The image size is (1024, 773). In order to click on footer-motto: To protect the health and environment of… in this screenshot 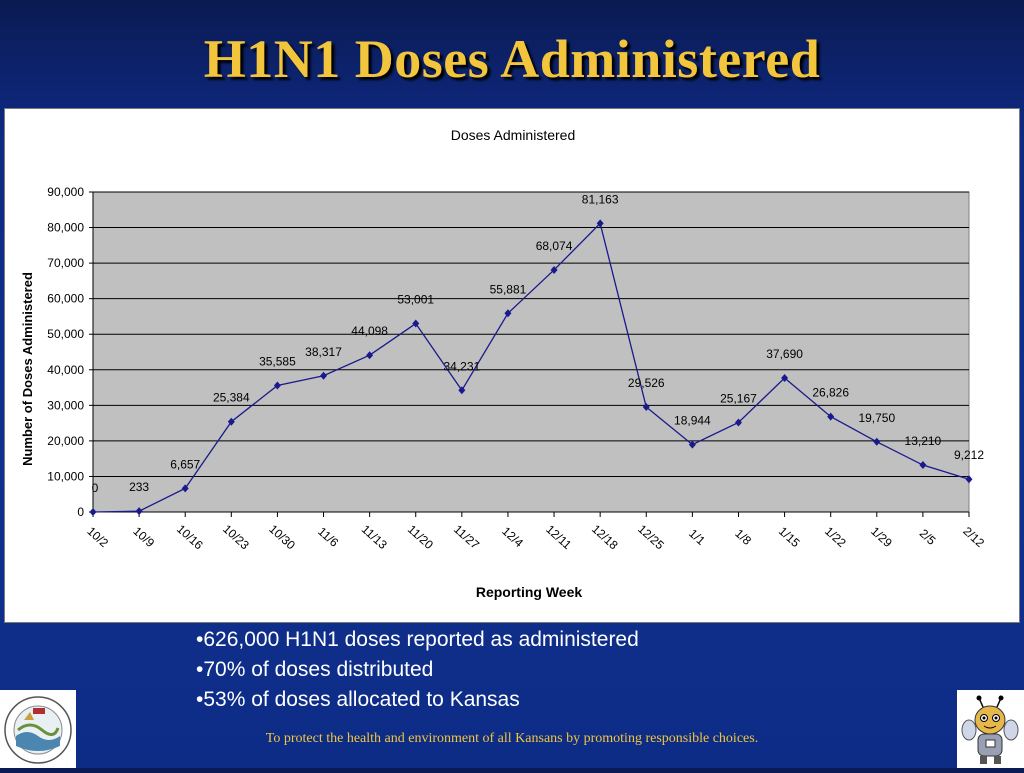, I will do `click(512, 738)`.